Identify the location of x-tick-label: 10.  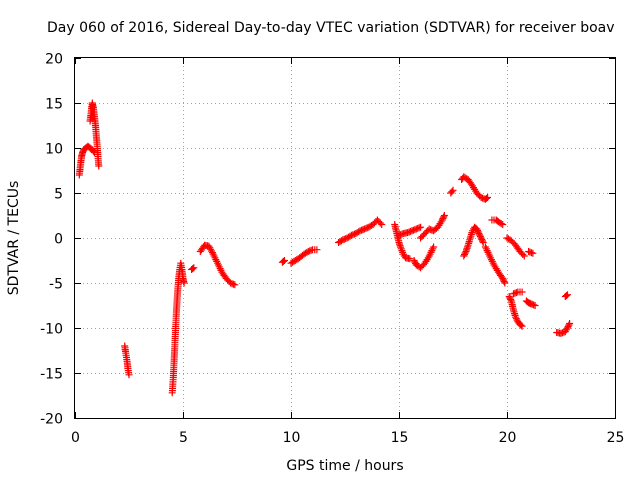
(292, 438).